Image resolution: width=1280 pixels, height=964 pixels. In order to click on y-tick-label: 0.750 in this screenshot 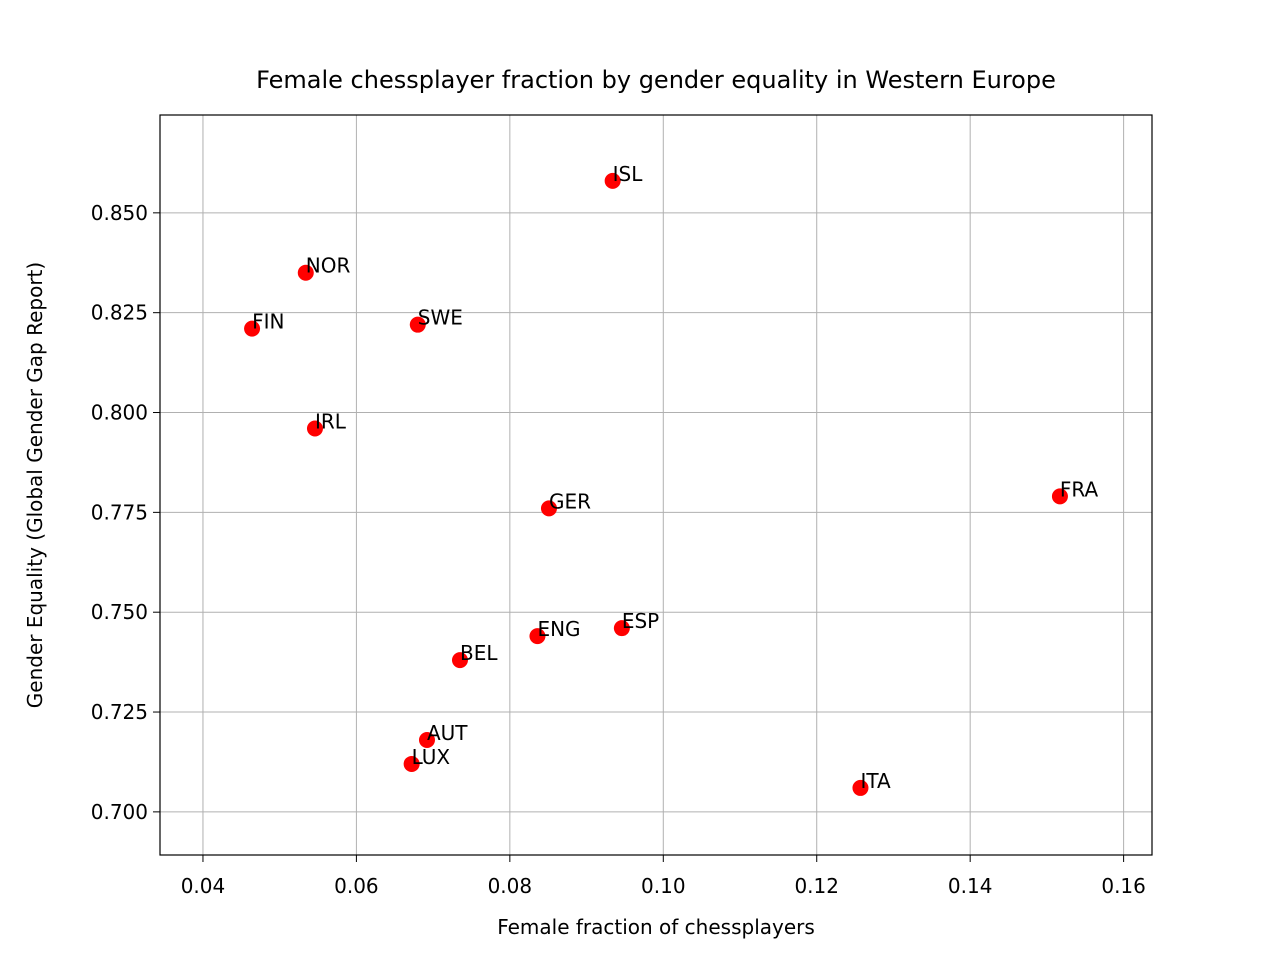, I will do `click(119, 612)`.